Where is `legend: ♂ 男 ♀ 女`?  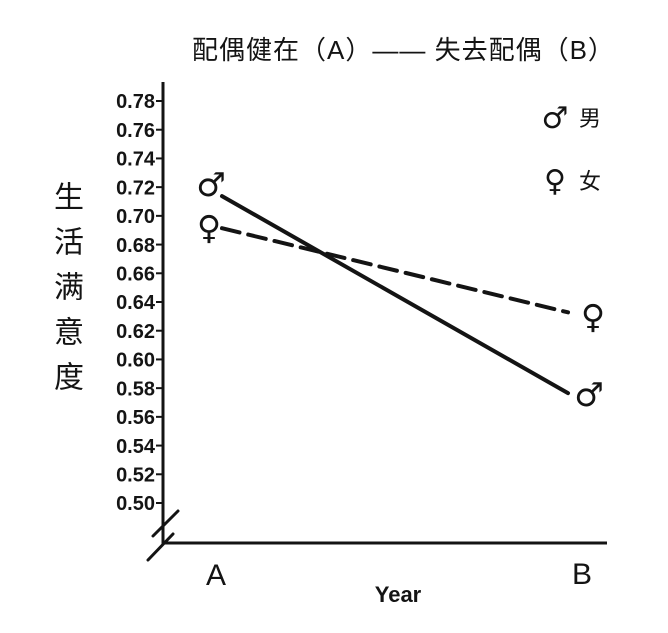
legend: ♂ 男 ♀ 女 is located at coordinates (570, 150).